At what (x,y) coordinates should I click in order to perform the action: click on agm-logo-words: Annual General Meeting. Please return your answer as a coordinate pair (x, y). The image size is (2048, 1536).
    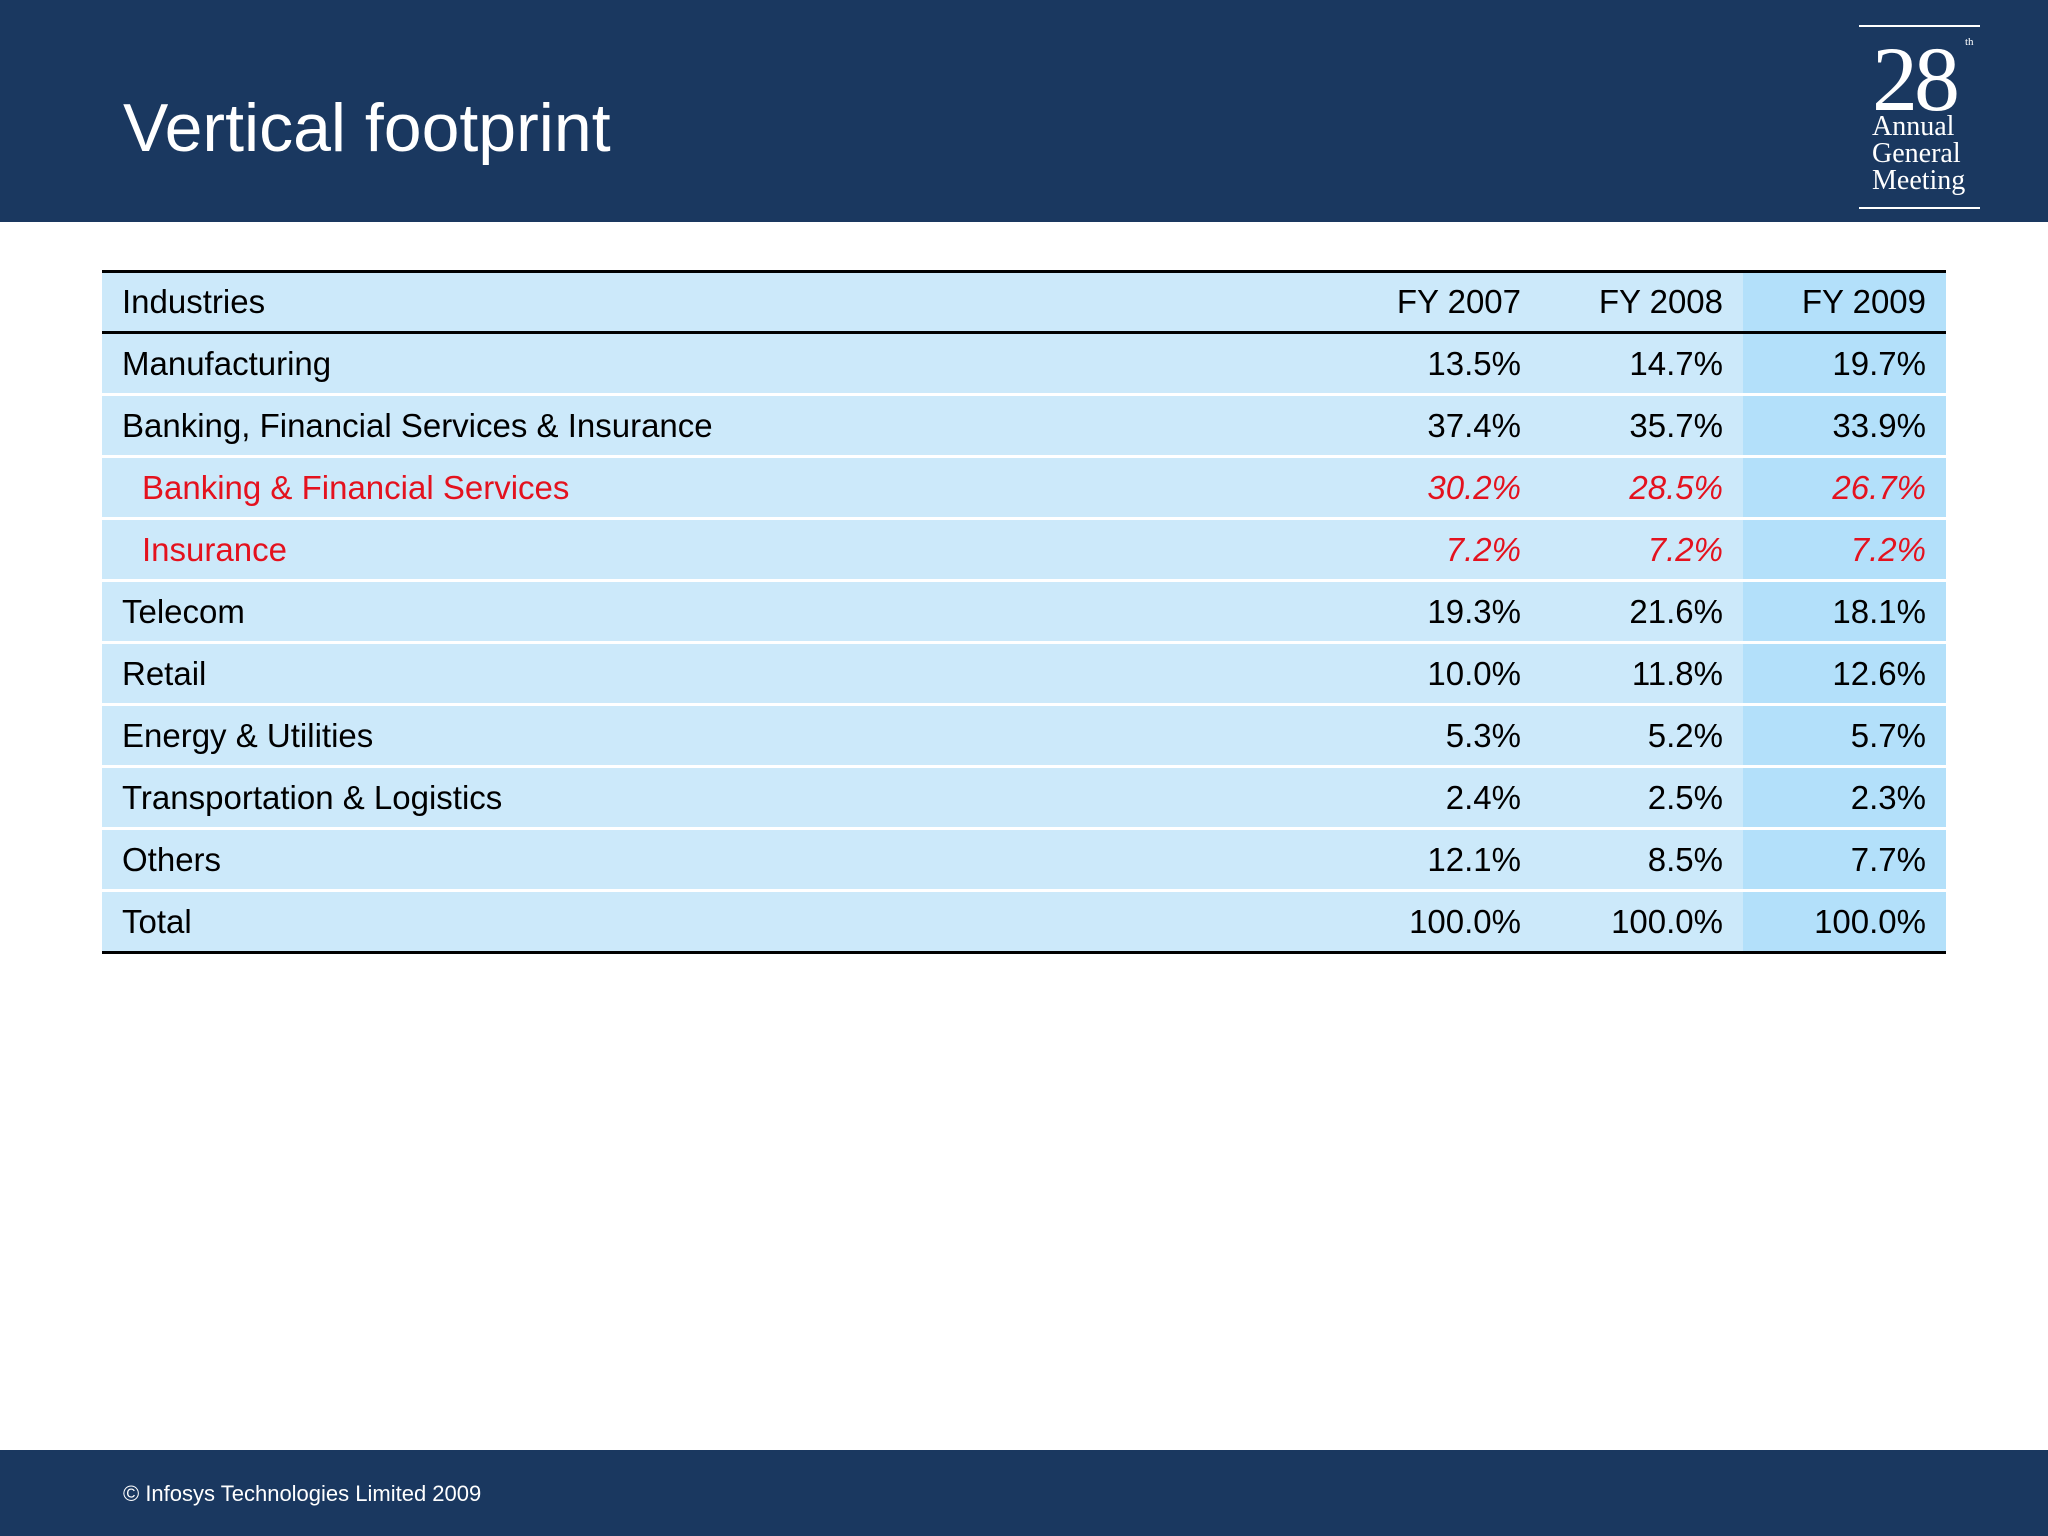
    Looking at the image, I should click on (1919, 153).